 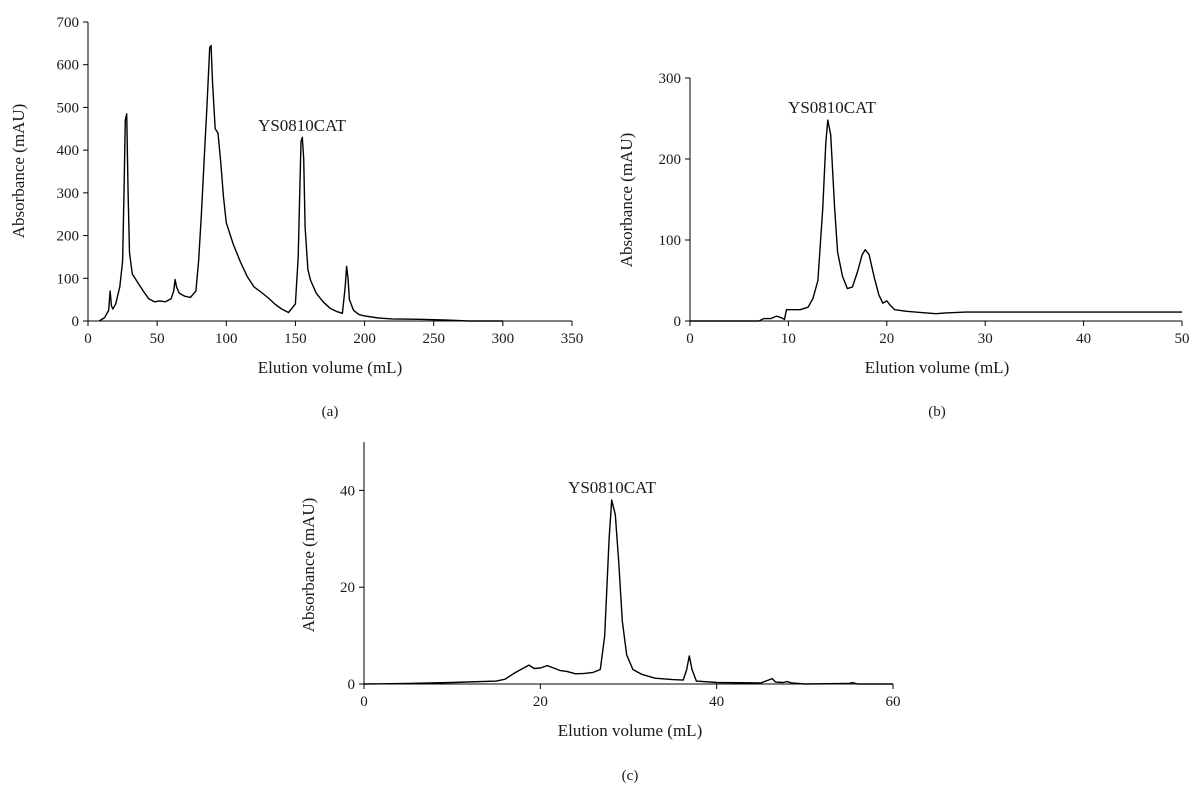 I want to click on panel-a-y-ticks: 0 100 200 300 400 500 600 700, so click(x=73, y=172).